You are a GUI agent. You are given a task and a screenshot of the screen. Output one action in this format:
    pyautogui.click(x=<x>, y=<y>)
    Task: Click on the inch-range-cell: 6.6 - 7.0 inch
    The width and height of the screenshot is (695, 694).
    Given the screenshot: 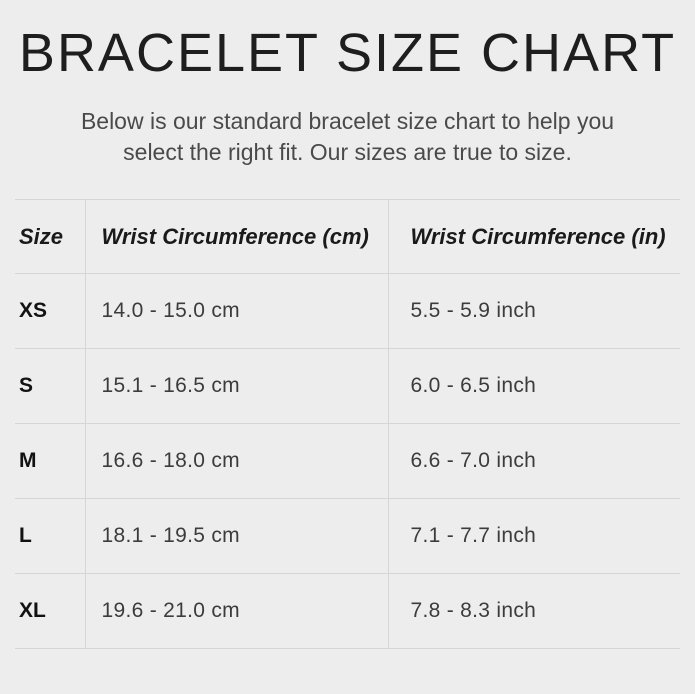 What is the action you would take?
    pyautogui.click(x=473, y=460)
    